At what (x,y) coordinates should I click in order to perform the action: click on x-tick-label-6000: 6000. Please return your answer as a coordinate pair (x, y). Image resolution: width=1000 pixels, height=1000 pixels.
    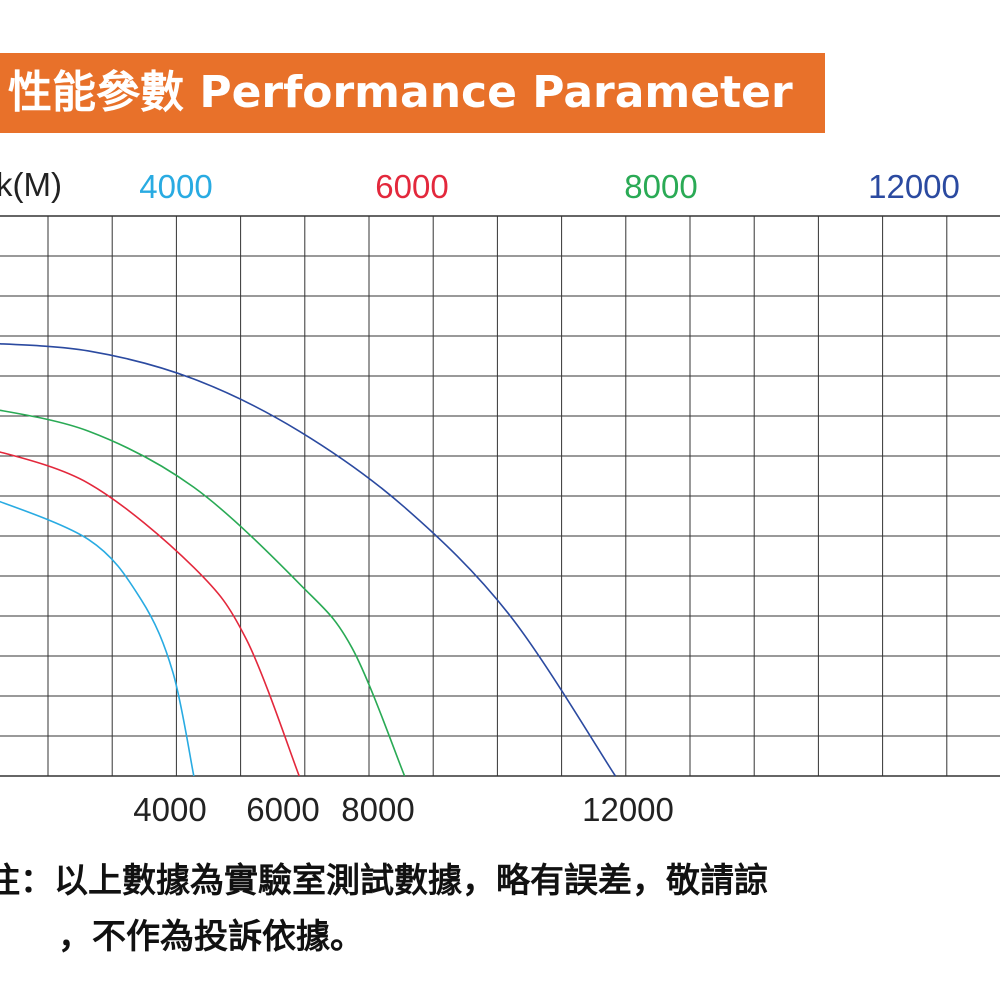
    Looking at the image, I should click on (283, 809).